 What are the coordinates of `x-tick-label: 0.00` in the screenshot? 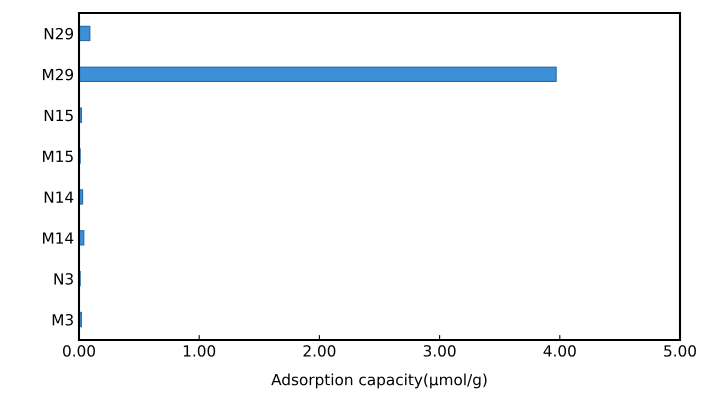 It's located at (79, 351).